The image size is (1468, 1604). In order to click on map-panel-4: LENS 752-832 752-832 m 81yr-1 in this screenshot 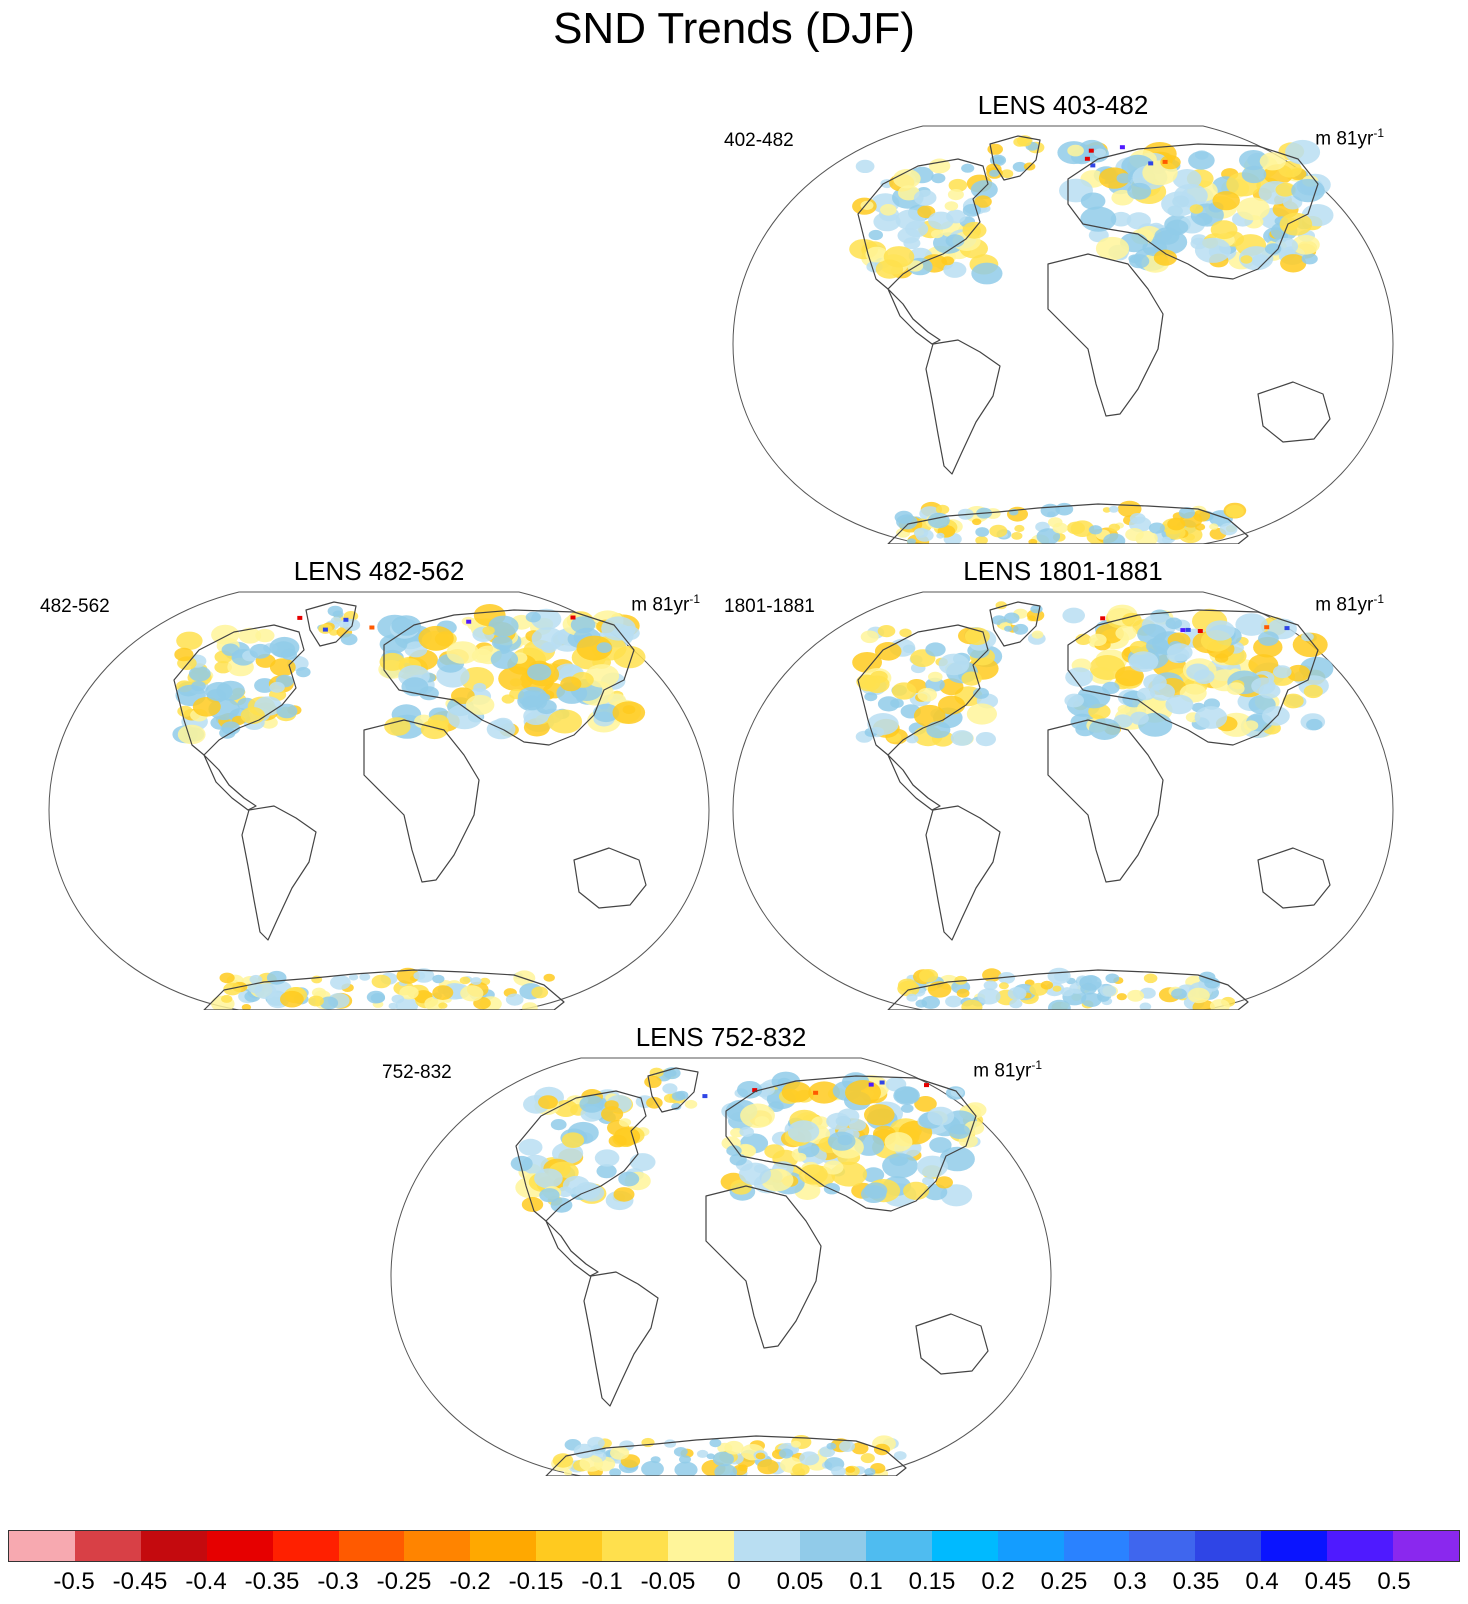, I will do `click(721, 1259)`.